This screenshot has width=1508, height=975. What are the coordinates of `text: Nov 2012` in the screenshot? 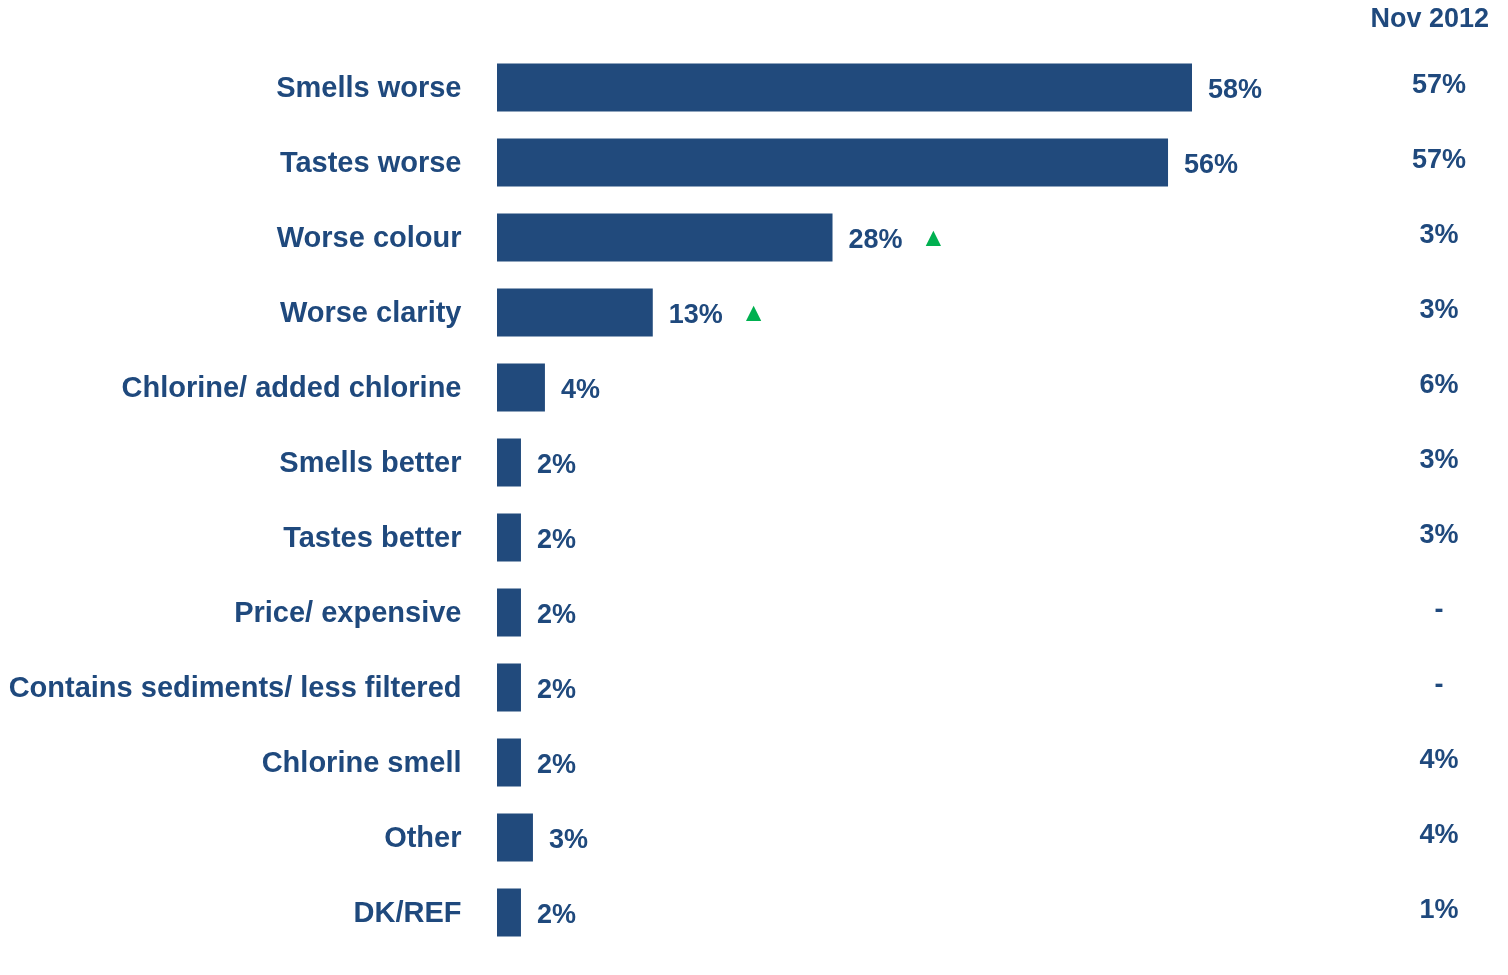 It's located at (1429, 18).